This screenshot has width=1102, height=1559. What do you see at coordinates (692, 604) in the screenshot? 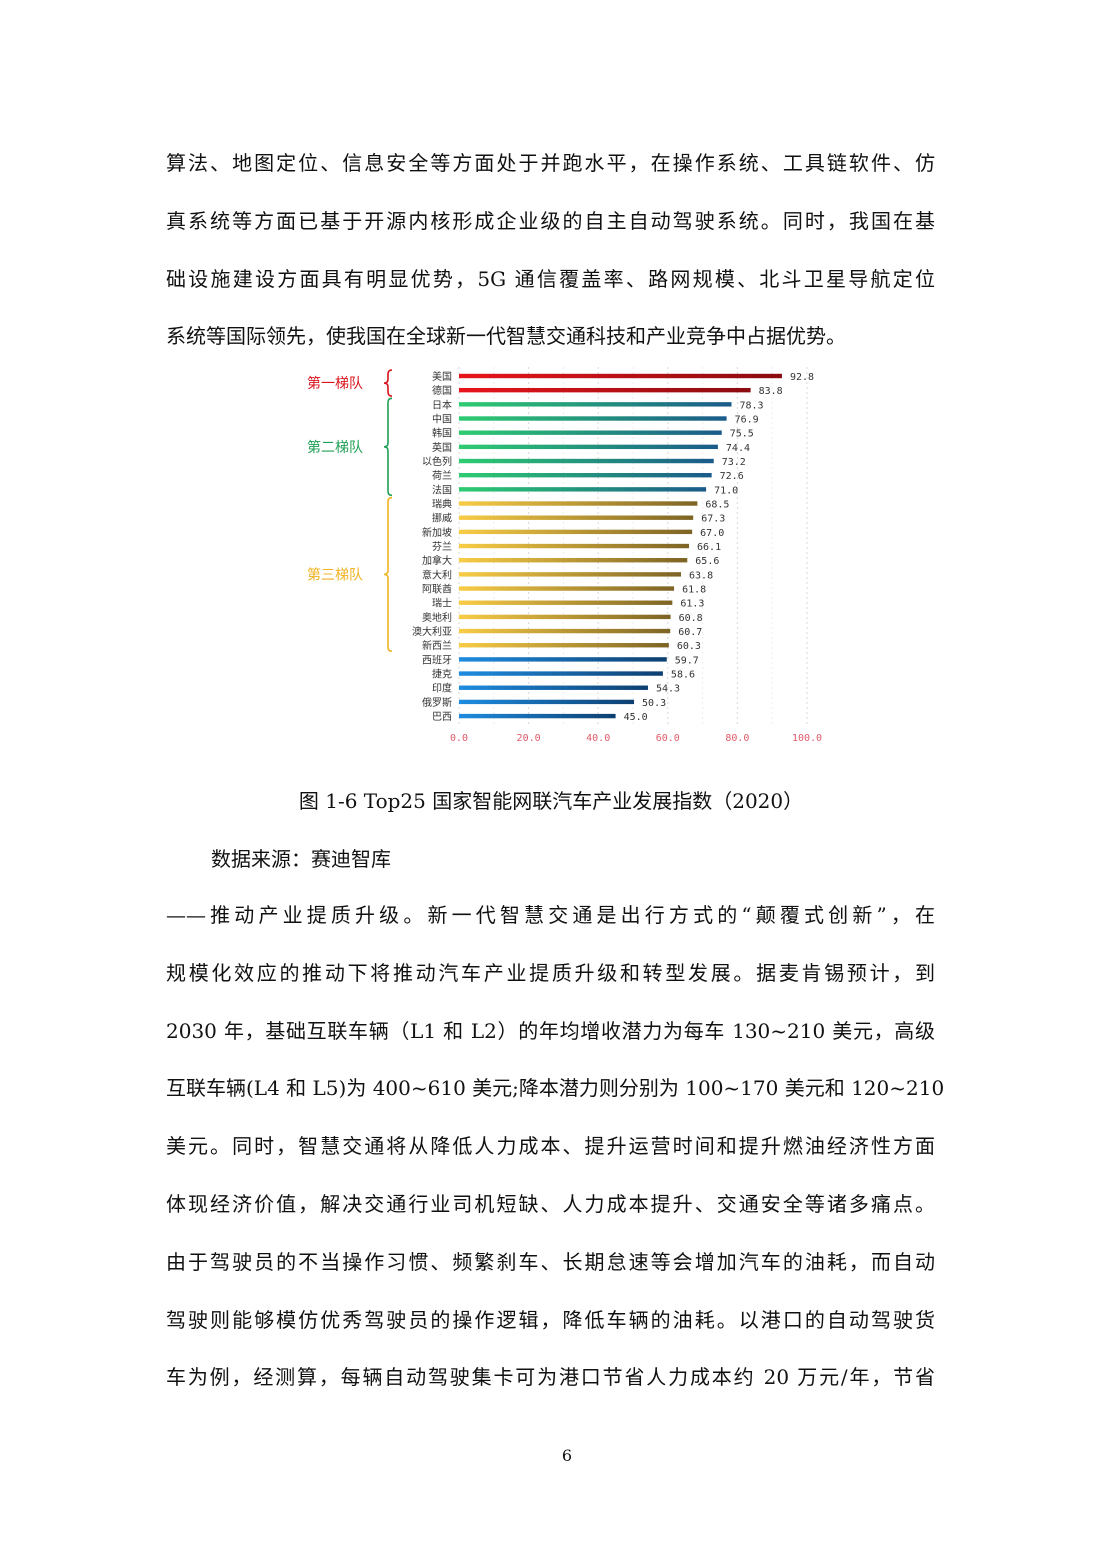
I see `value-label: 61.3` at bounding box center [692, 604].